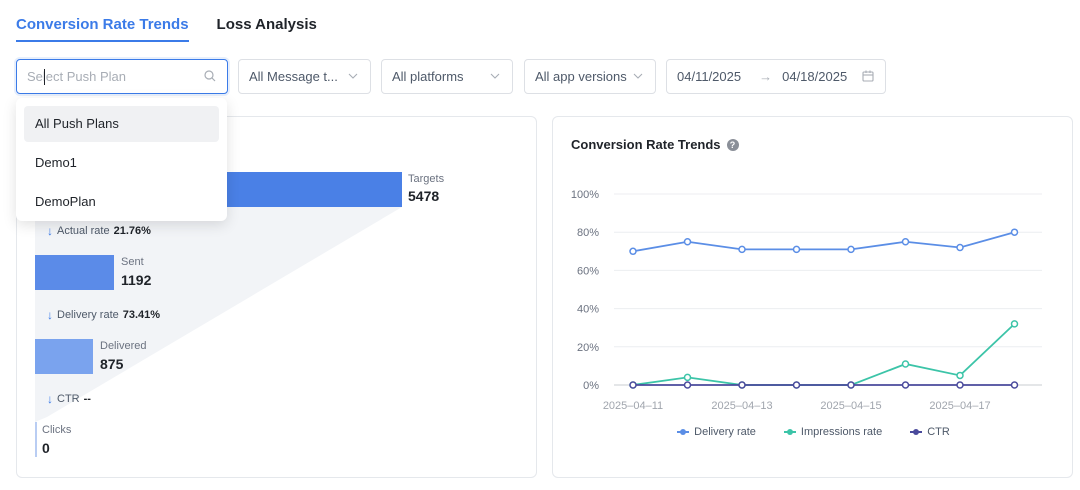 This screenshot has width=1080, height=490. What do you see at coordinates (588, 233) in the screenshot?
I see `y-tick-label: 80%` at bounding box center [588, 233].